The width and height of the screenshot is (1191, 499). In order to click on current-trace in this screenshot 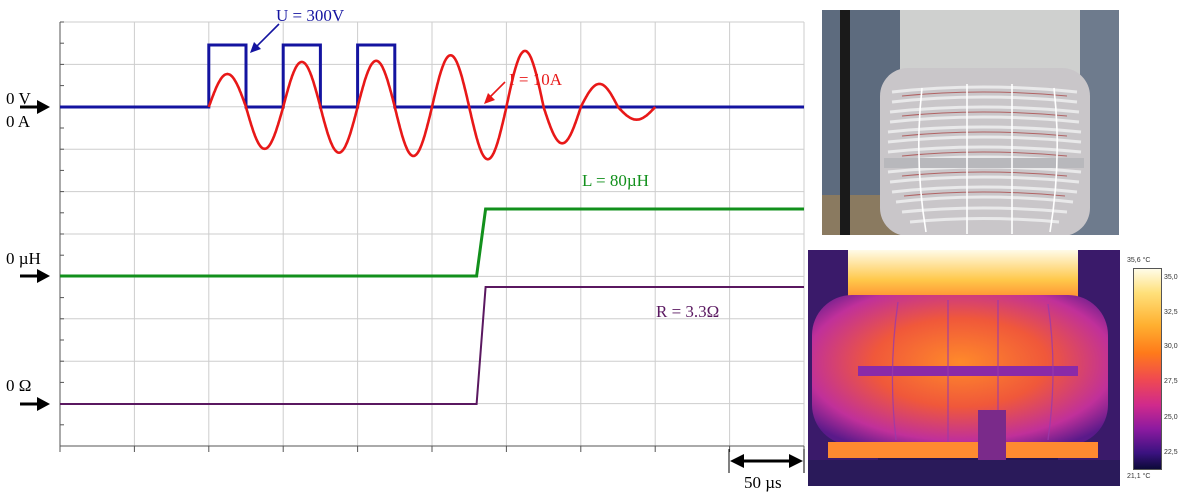, I will do `click(432, 105)`.